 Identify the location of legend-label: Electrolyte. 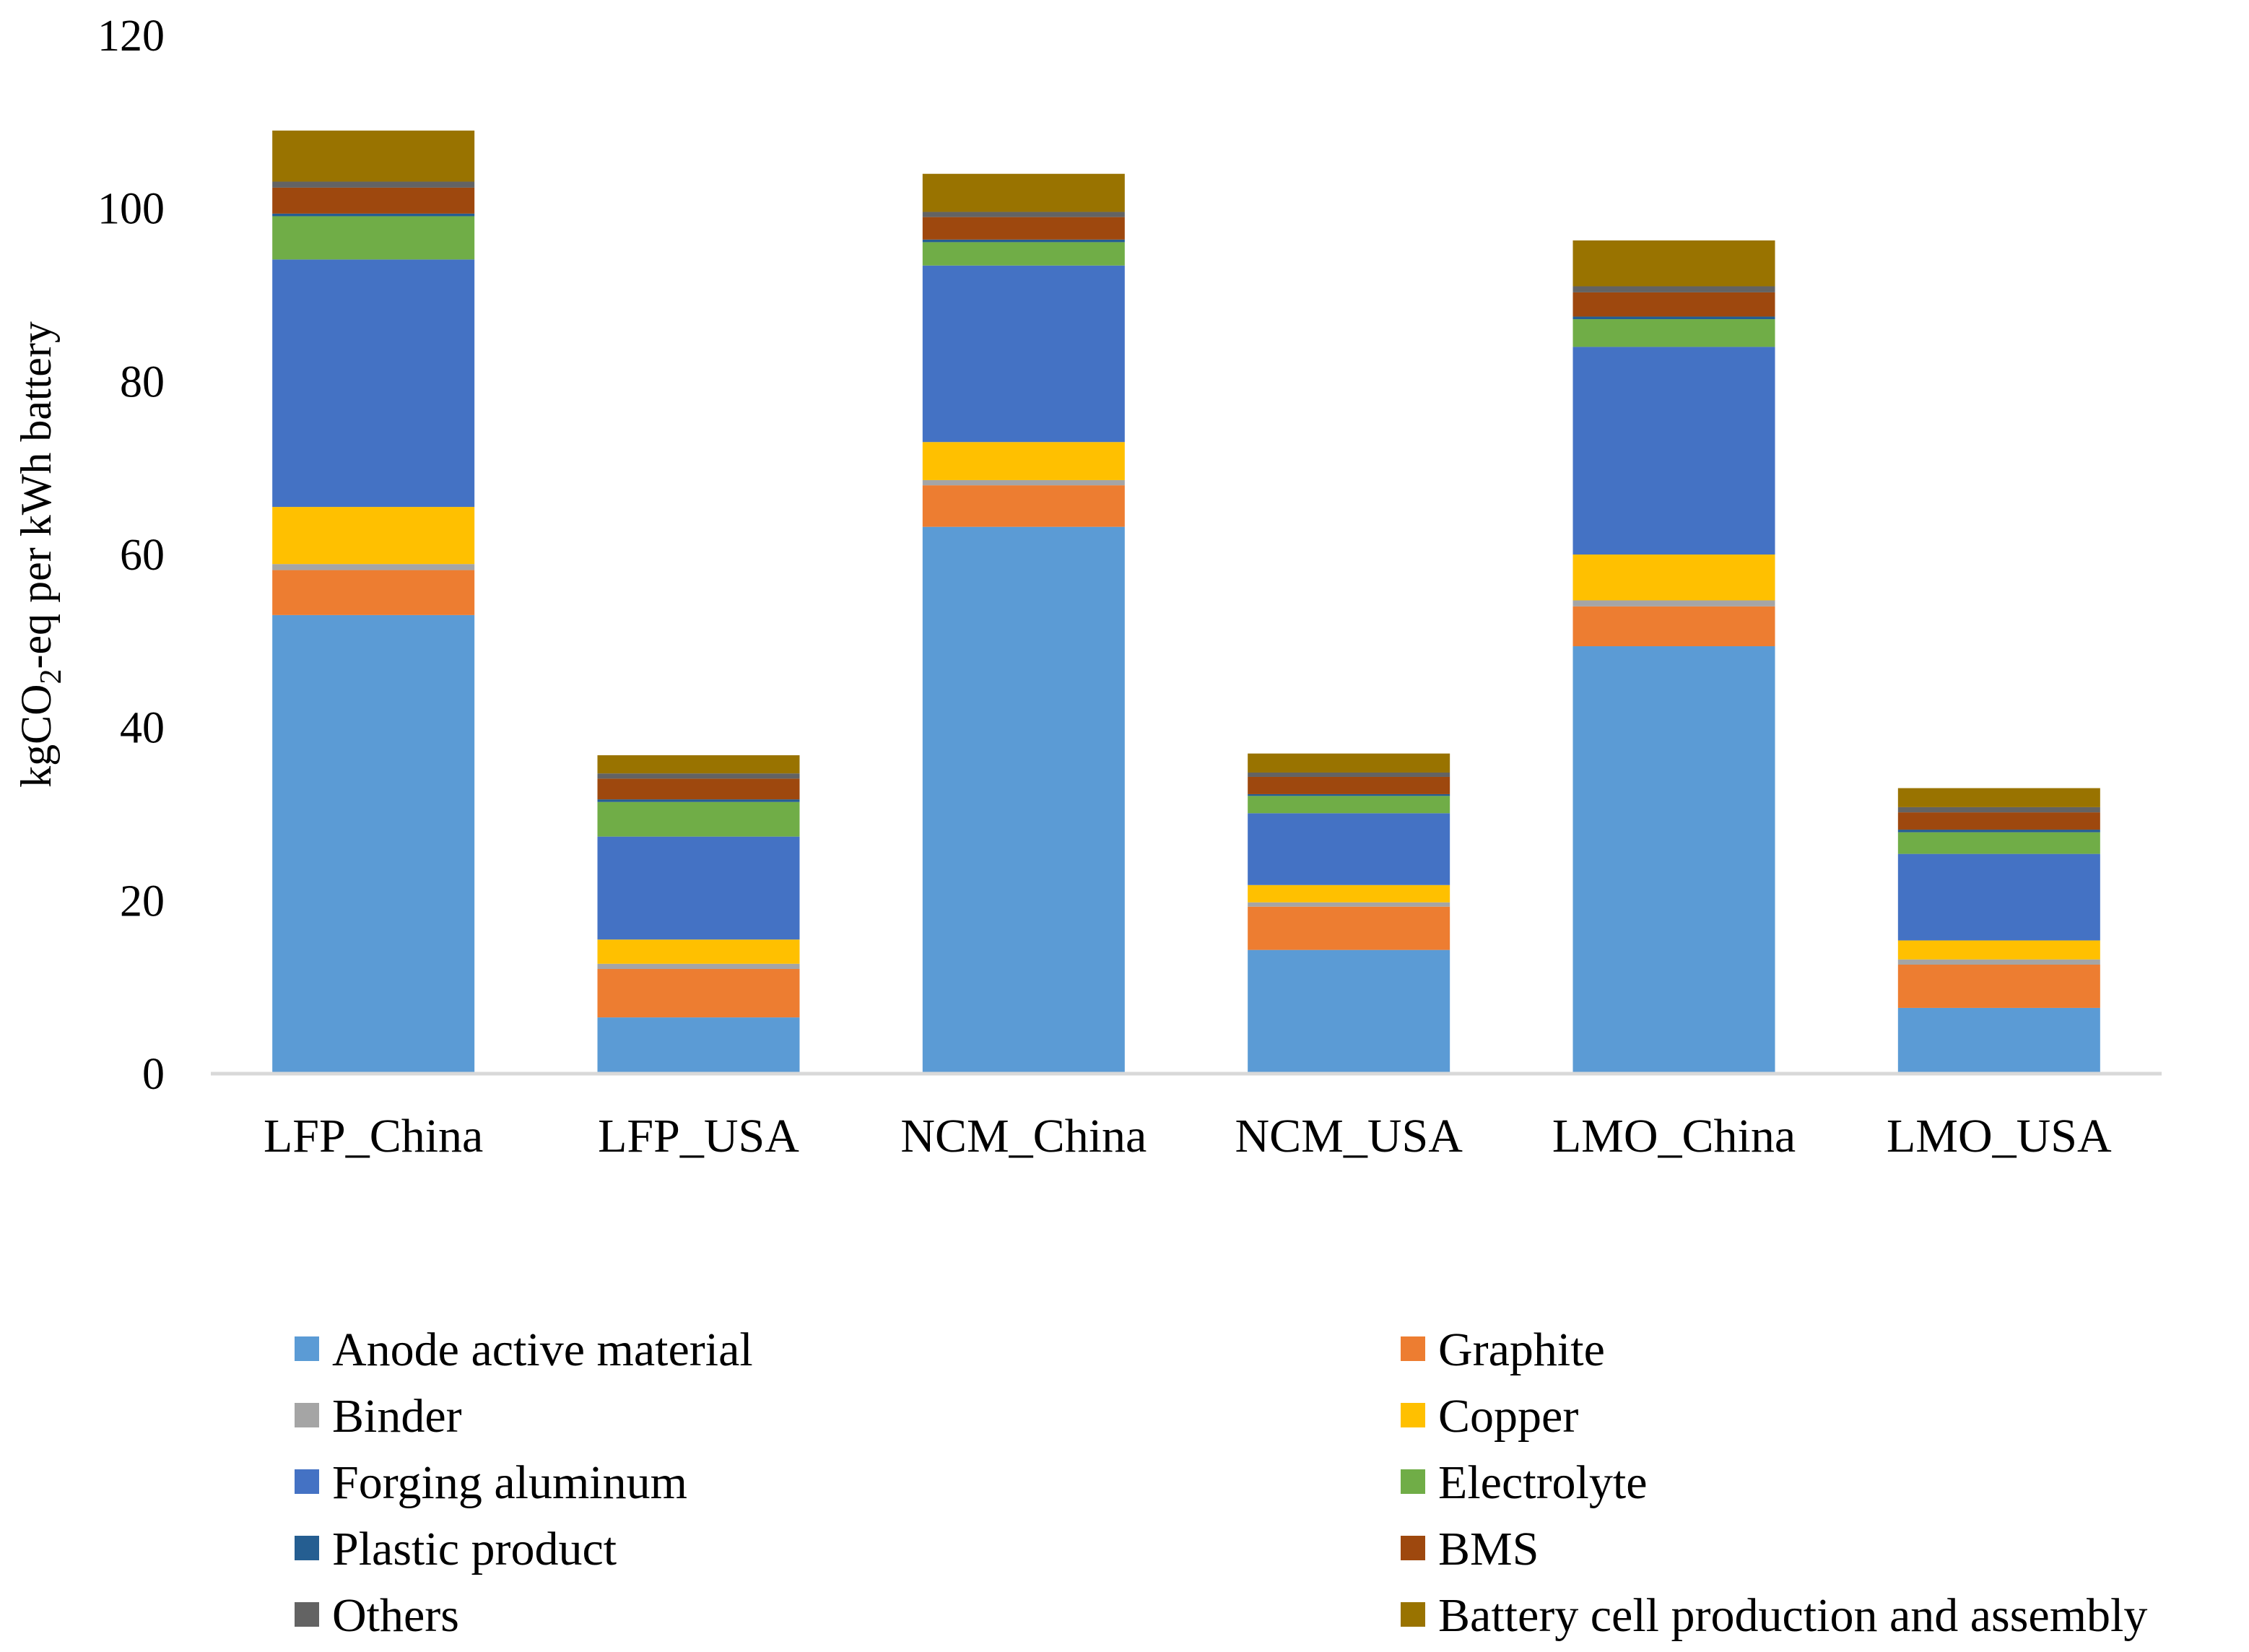
(1543, 1482).